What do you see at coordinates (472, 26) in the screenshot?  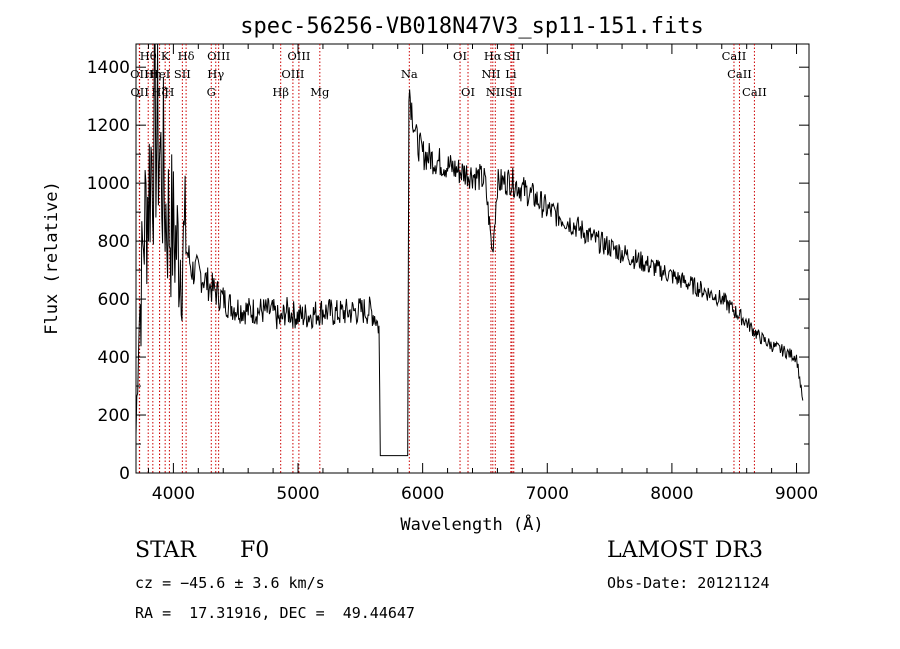 I see `chart-title: spec-56256-VB018N47V3_sp11-151.fits` at bounding box center [472, 26].